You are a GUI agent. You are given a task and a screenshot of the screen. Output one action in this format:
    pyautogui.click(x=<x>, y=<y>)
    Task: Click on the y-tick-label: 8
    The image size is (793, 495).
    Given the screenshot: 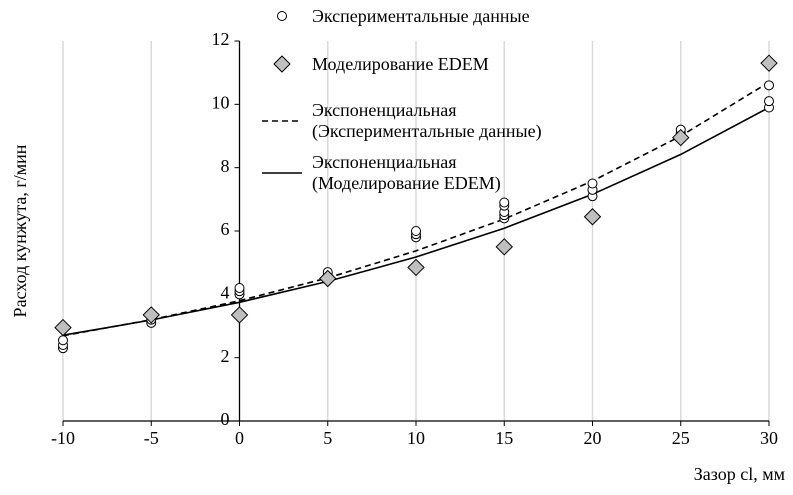 What is the action you would take?
    pyautogui.click(x=225, y=166)
    